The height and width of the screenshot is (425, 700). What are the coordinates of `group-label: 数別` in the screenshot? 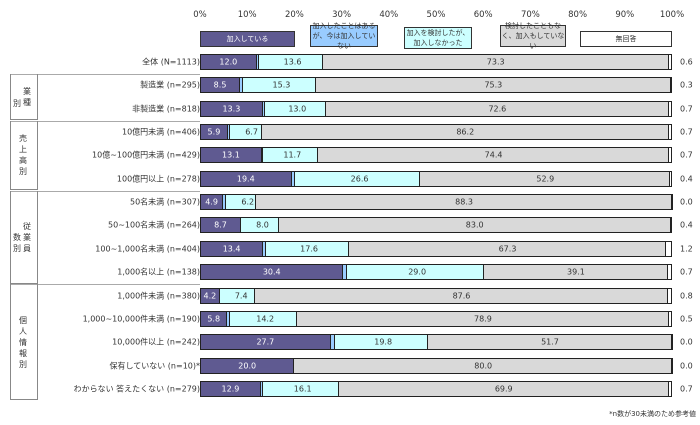 It's located at (17, 243).